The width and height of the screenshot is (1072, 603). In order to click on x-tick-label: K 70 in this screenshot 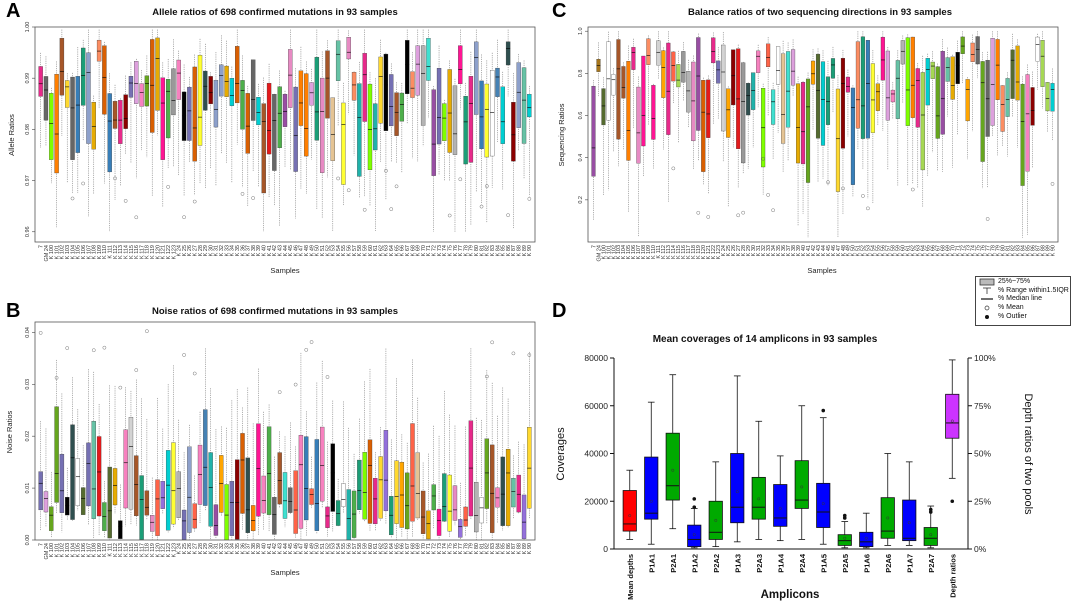, I will do `click(424, 548)`.